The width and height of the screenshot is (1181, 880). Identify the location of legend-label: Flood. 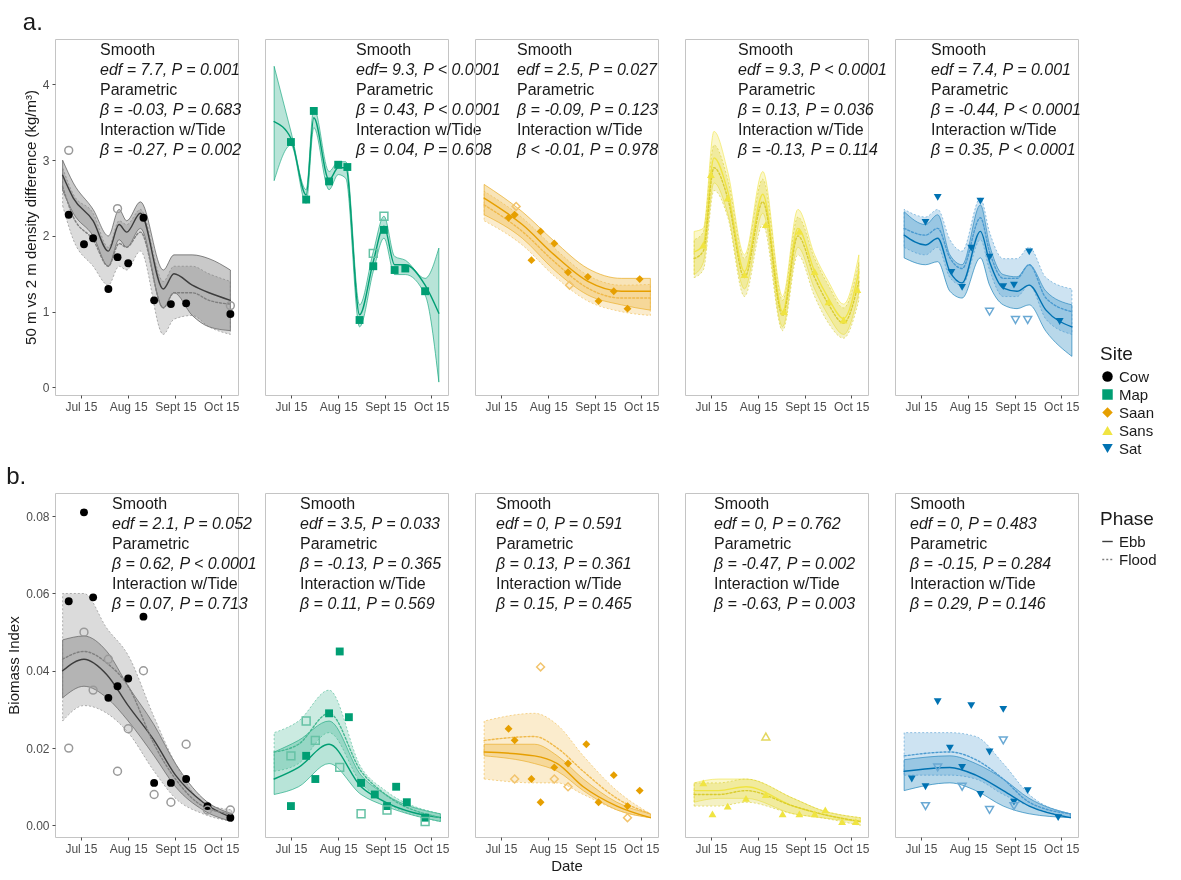
(1138, 559).